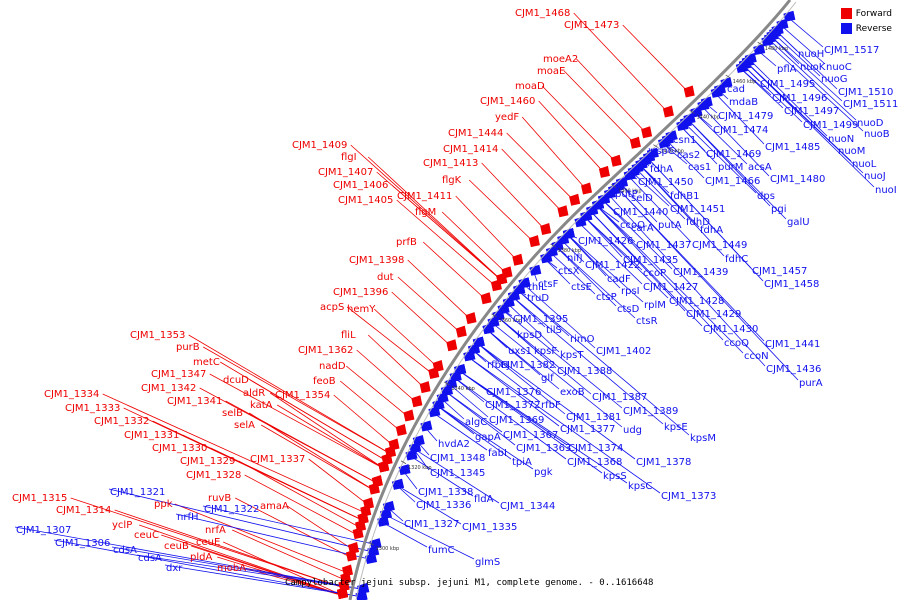 The height and width of the screenshot is (600, 900). What do you see at coordinates (420, 468) in the screenshot?
I see `scale-tick-label: 1320 kbp` at bounding box center [420, 468].